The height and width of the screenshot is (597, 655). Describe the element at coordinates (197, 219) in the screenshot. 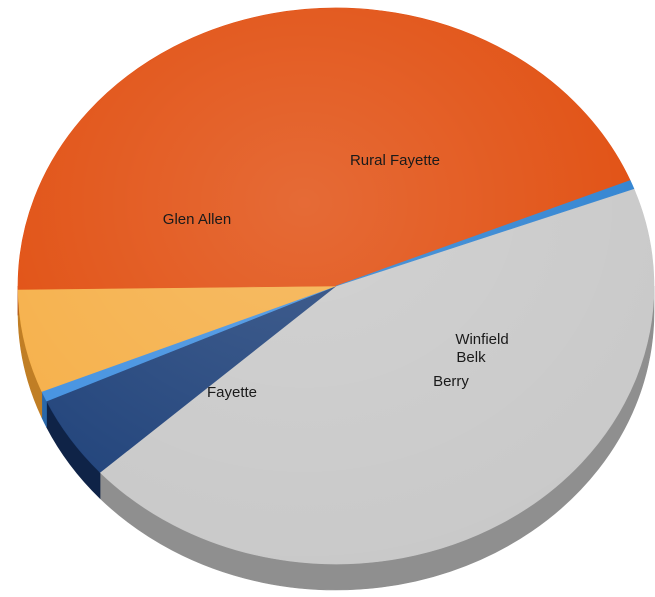

I see `slice-label-glen-allen: Glen Allen` at that location.